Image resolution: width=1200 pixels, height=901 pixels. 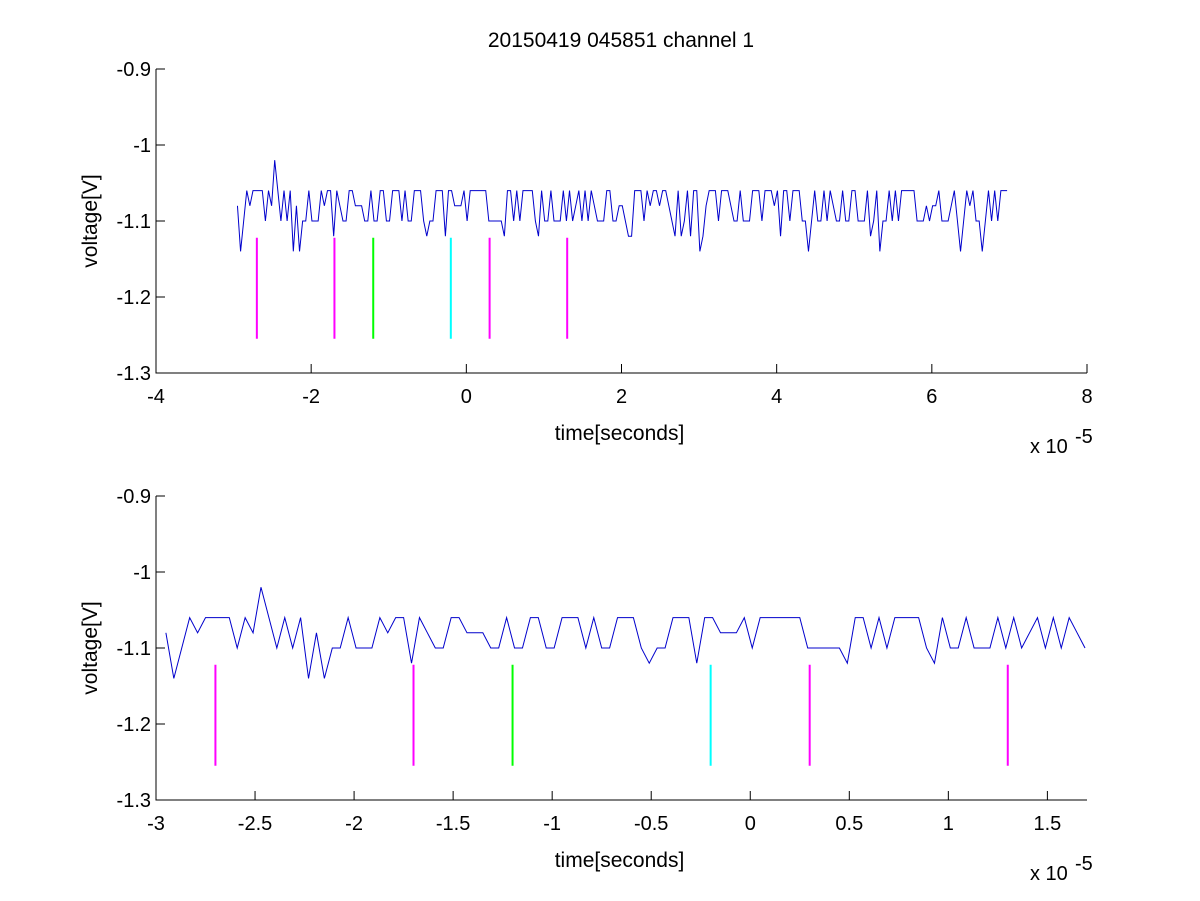 What do you see at coordinates (552, 824) in the screenshot?
I see `x-tick-label: -1` at bounding box center [552, 824].